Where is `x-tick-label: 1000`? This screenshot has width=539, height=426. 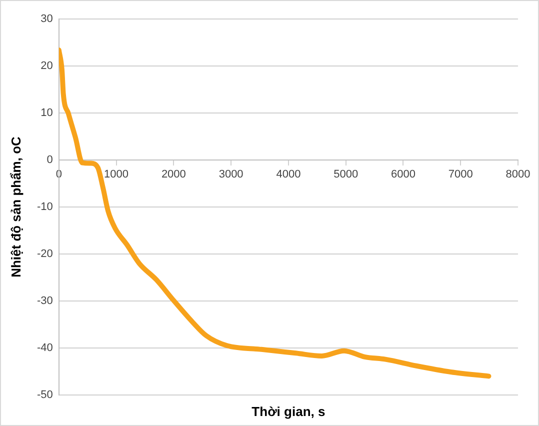 x-tick-label: 1000 is located at coordinates (116, 174).